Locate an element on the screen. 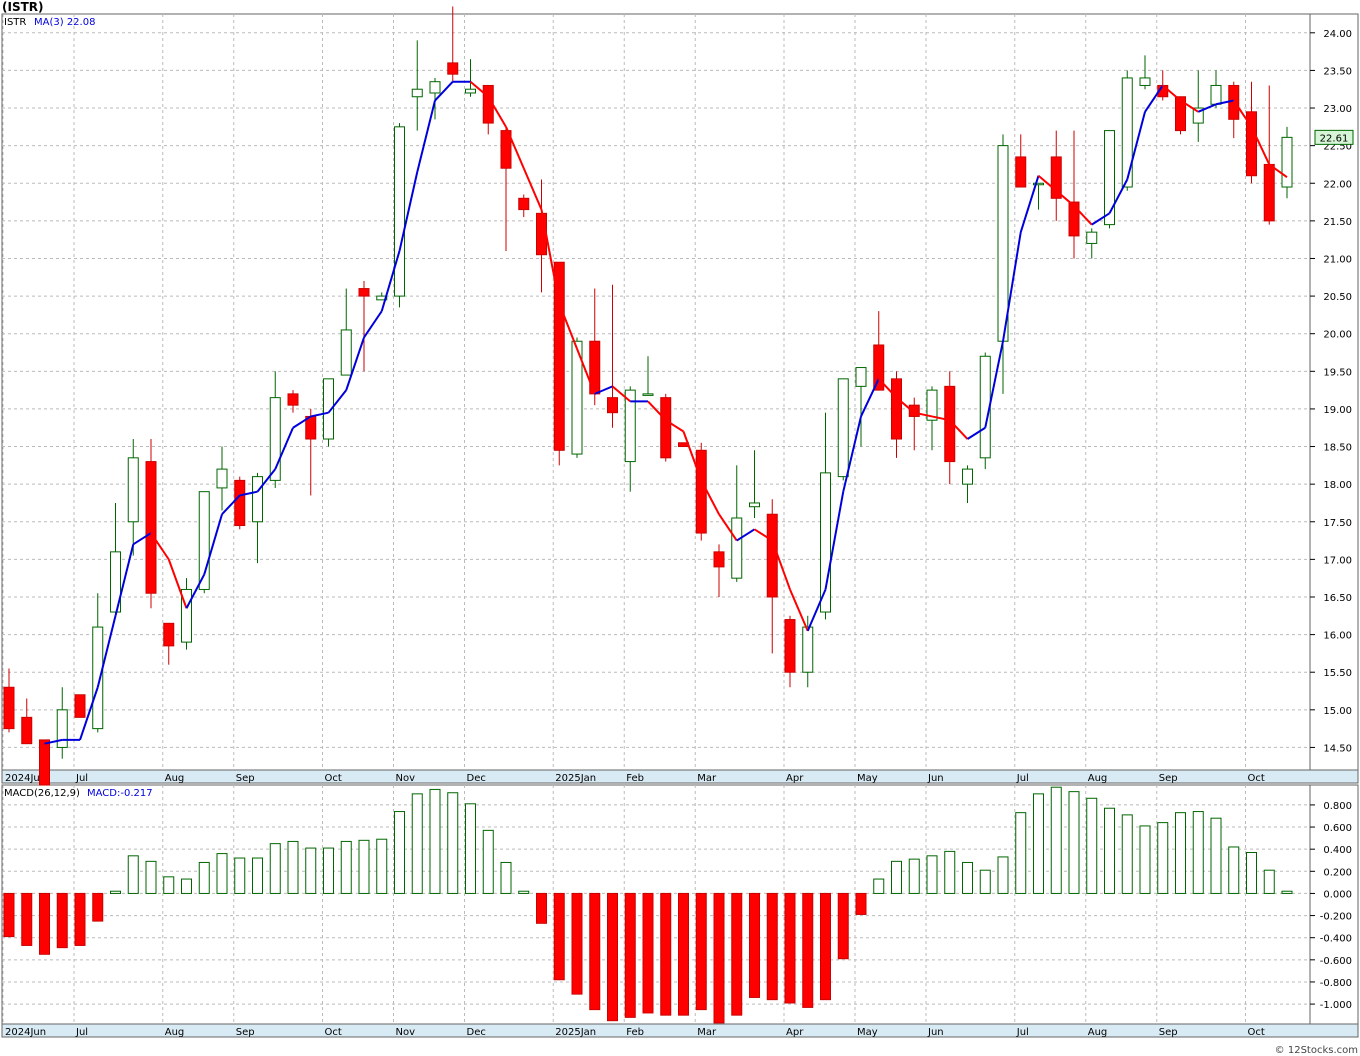 This screenshot has height=1056, width=1360. price-month-label: Aug is located at coordinates (1098, 778).